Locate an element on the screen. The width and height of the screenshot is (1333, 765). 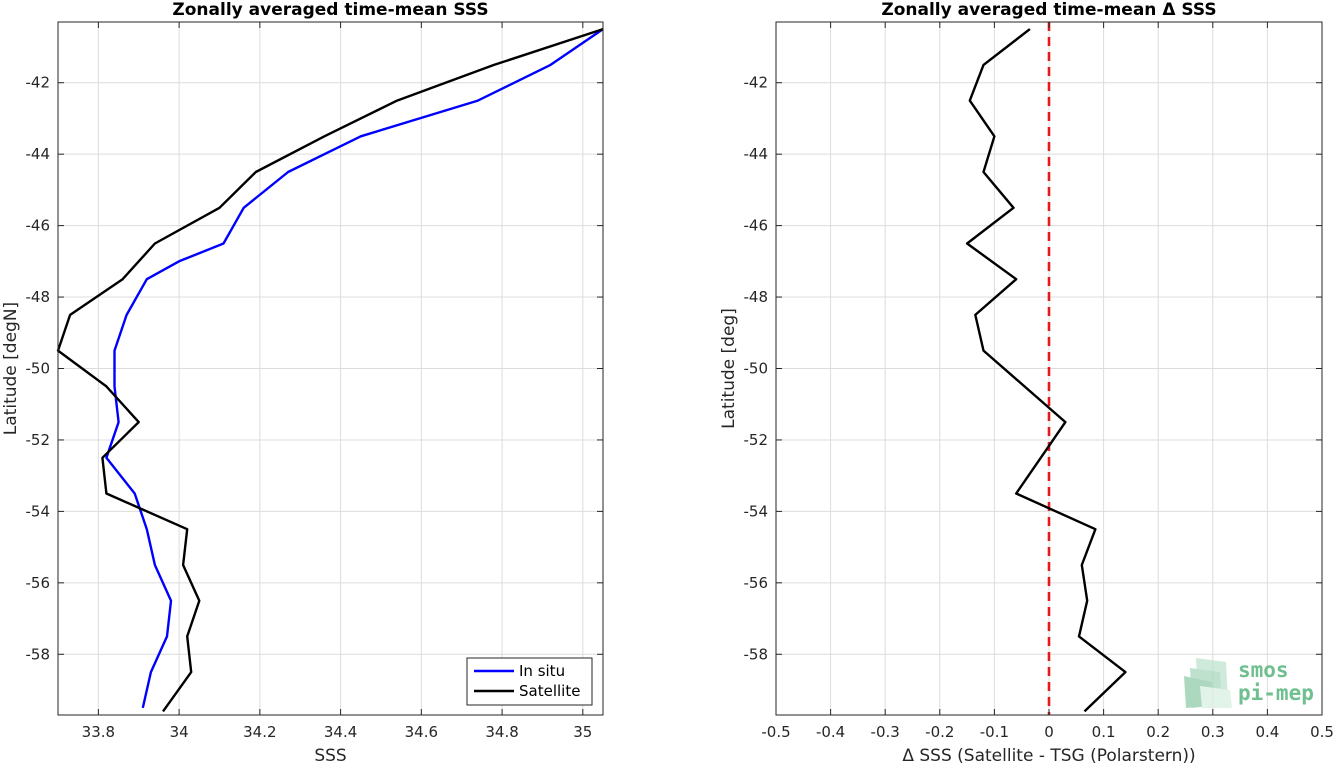
legend-box is located at coordinates (529, 681).